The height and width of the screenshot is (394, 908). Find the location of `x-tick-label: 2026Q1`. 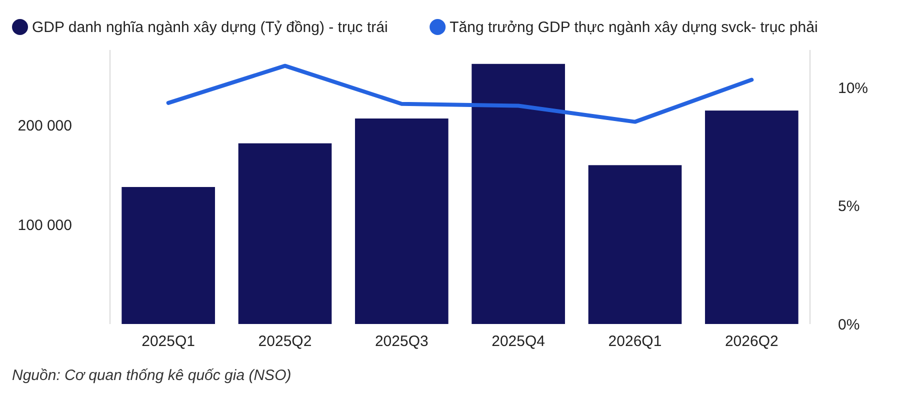

x-tick-label: 2026Q1 is located at coordinates (635, 341).